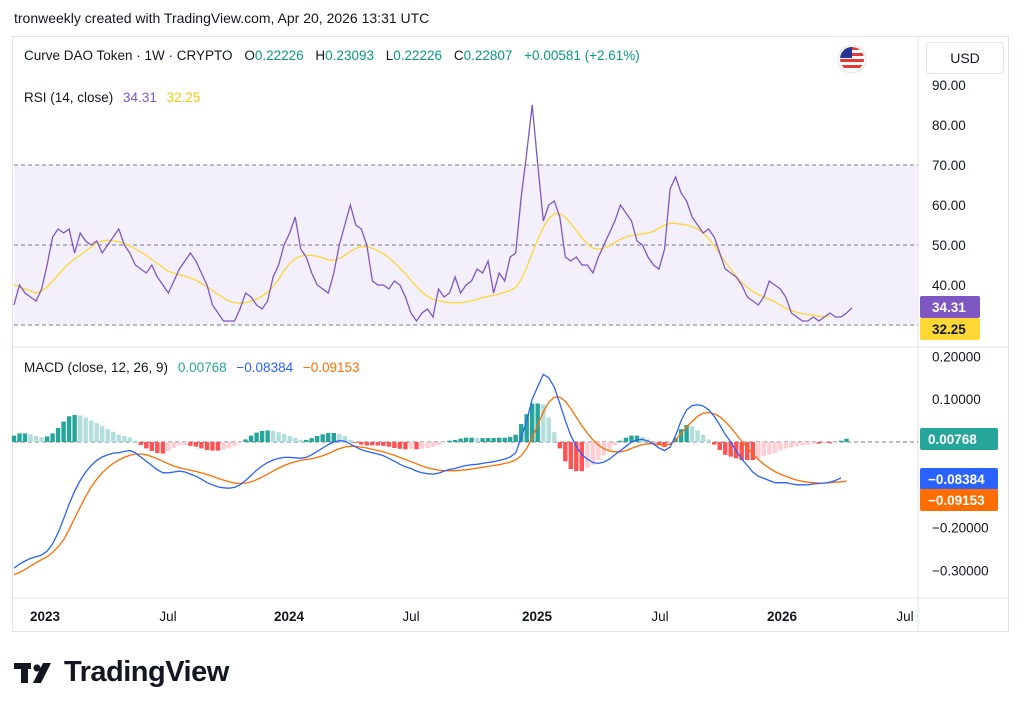  Describe the element at coordinates (202, 367) in the screenshot. I see `hist-legend-value: 0.00768` at that location.